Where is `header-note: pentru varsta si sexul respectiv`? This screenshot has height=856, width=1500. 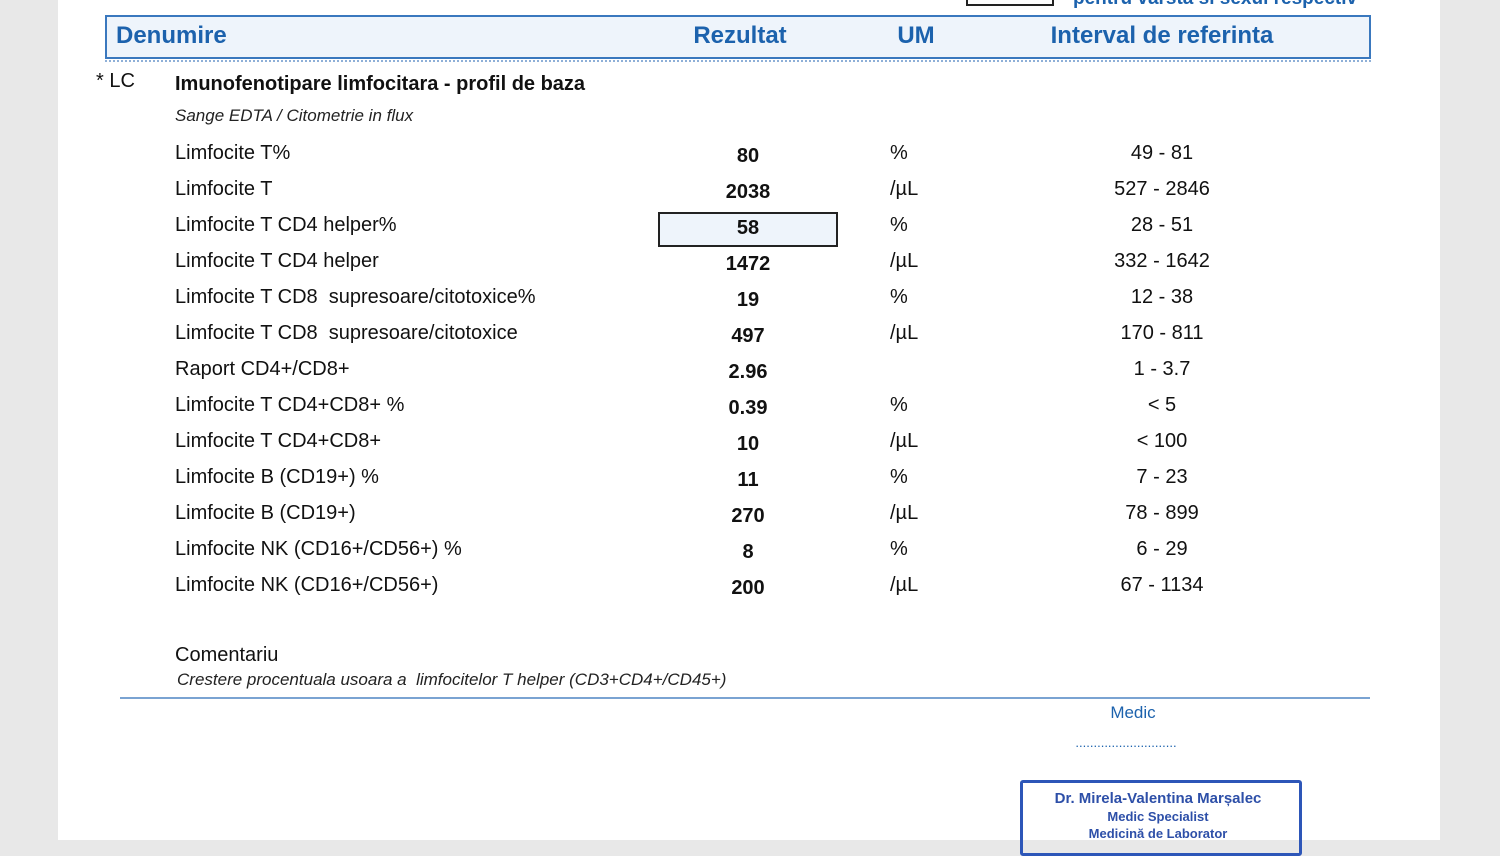
header-note: pentru varsta si sexul respectiv is located at coordinates (1215, 5).